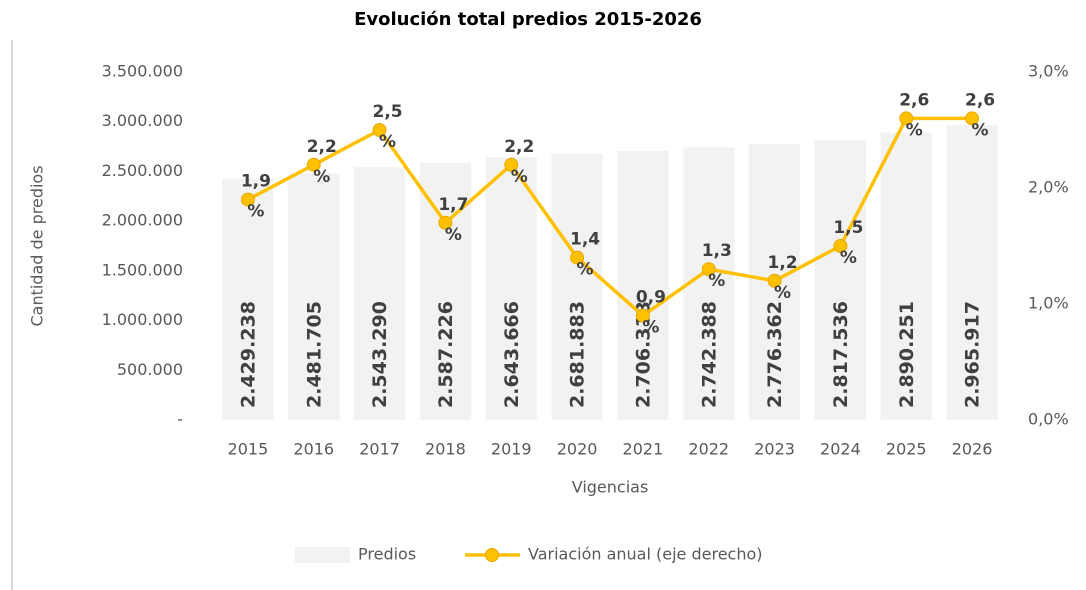  Describe the element at coordinates (972, 449) in the screenshot. I see `x-tick-label: 2026` at that location.